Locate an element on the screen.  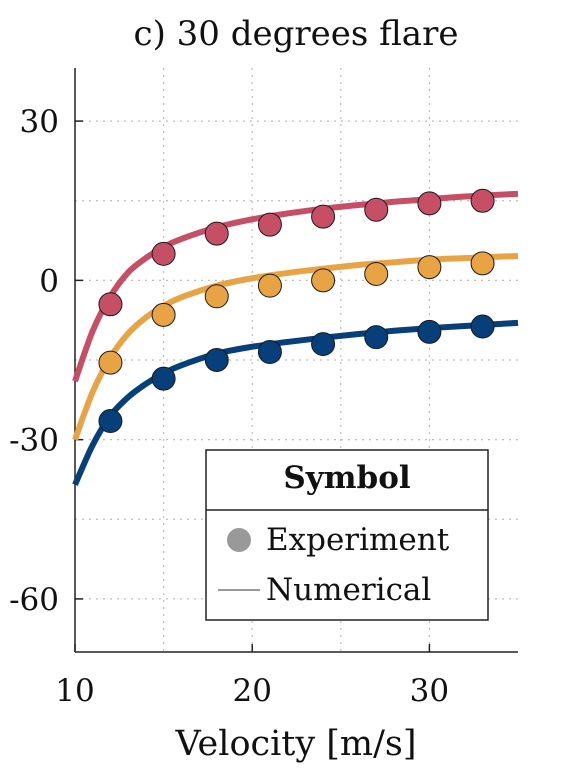
x-axis-label: Velocity [m/s] is located at coordinates (295, 744).